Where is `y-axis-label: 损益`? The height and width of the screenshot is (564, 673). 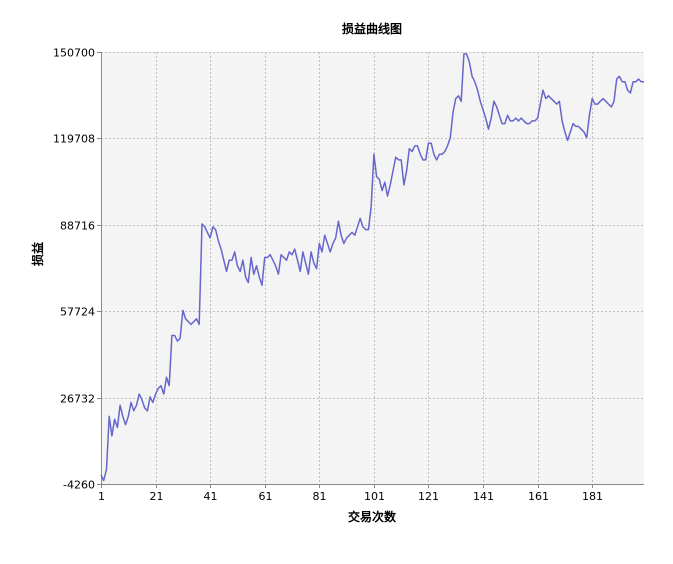 y-axis-label: 损益 is located at coordinates (37, 254).